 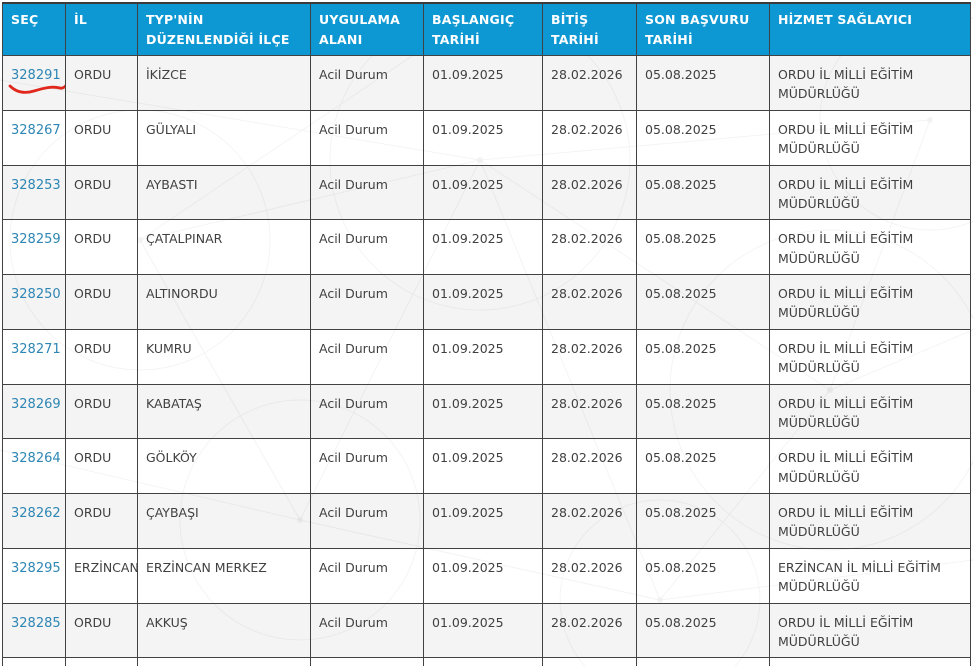 What do you see at coordinates (703, 29) in the screenshot?
I see `column-header-son-basvuru: SON BAŞVURU TARİHİ` at bounding box center [703, 29].